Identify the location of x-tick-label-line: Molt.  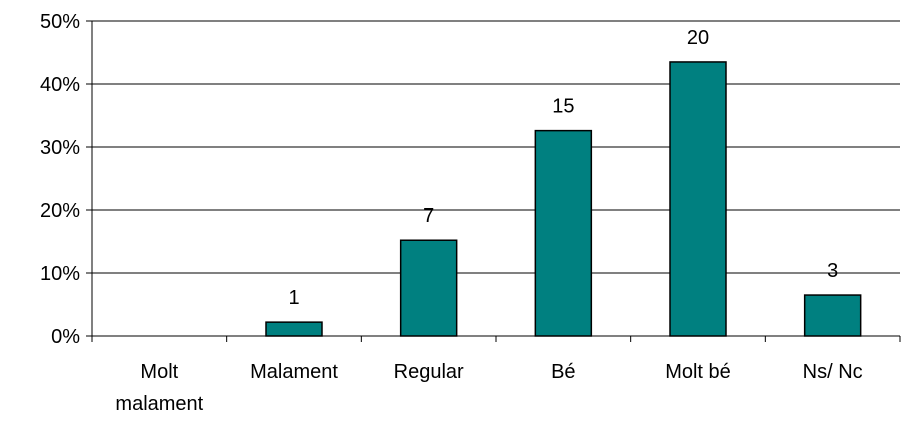
(159, 372).